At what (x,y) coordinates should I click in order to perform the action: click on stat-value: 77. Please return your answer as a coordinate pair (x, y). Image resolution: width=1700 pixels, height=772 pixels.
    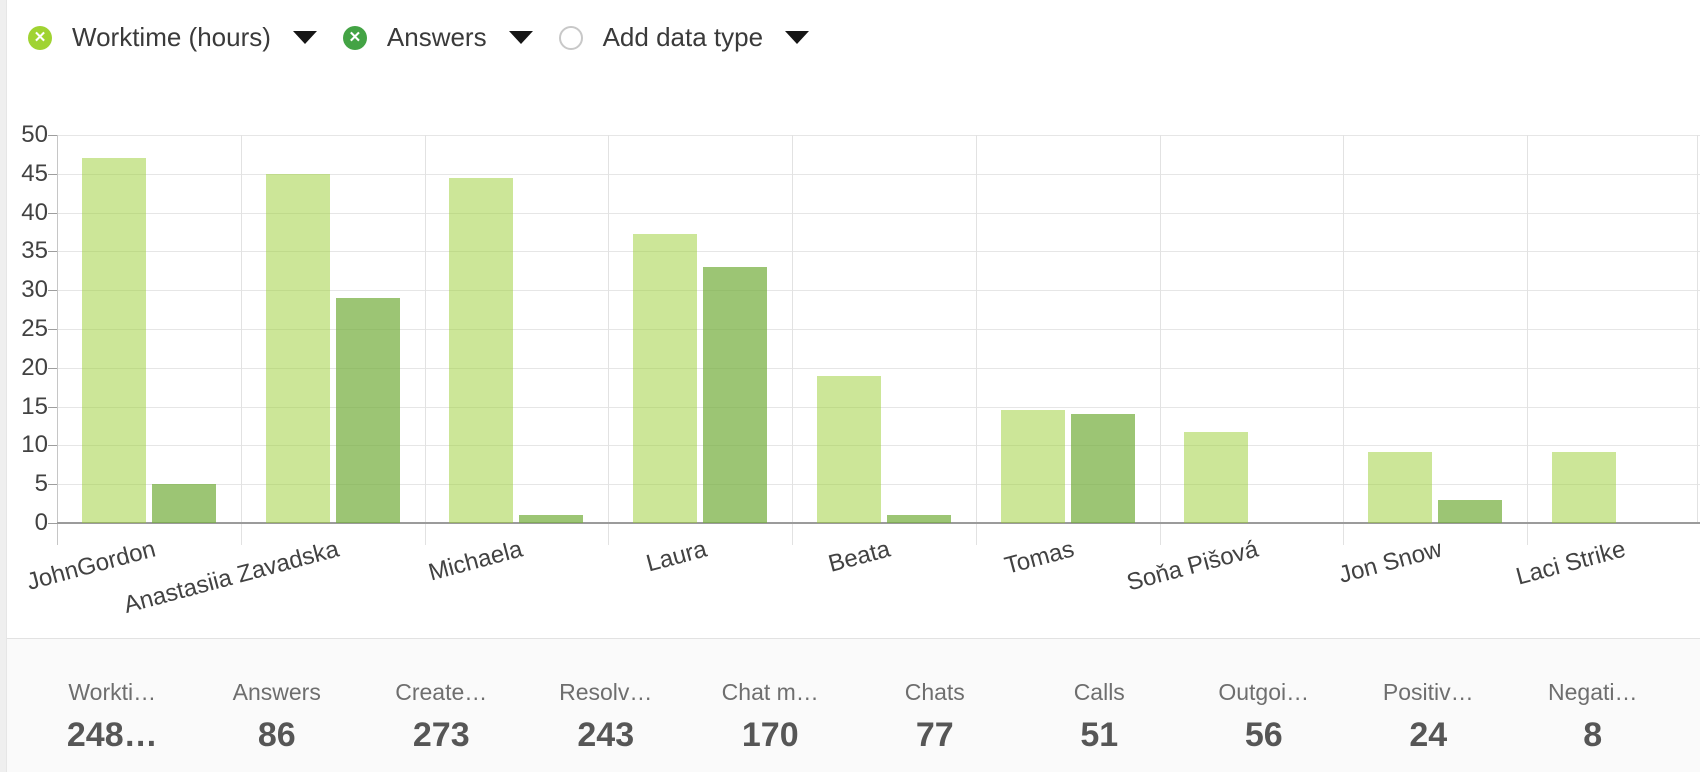
    Looking at the image, I should click on (934, 735).